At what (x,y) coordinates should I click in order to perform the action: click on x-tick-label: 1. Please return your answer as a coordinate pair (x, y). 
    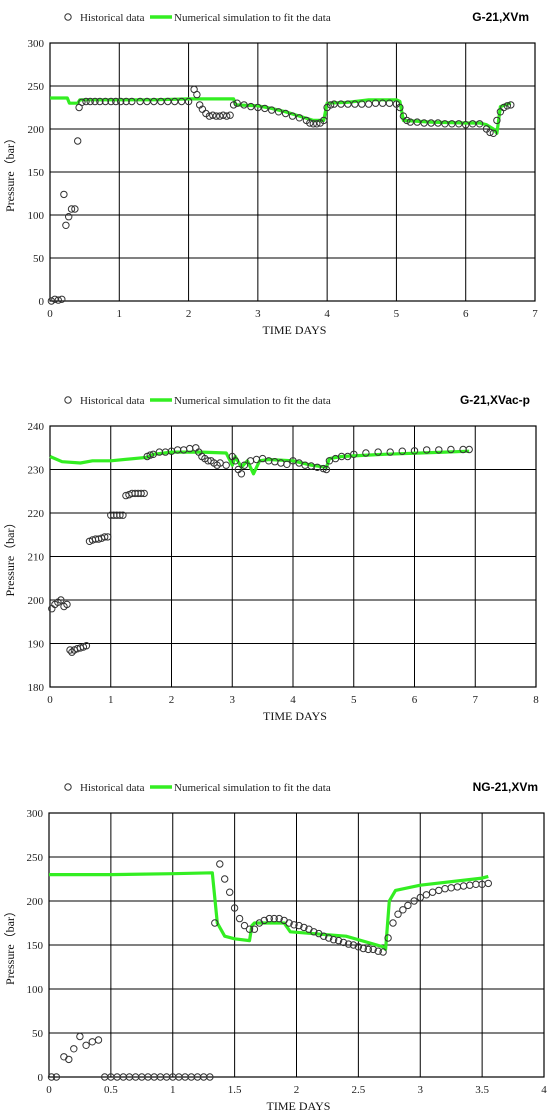
    Looking at the image, I should click on (120, 314).